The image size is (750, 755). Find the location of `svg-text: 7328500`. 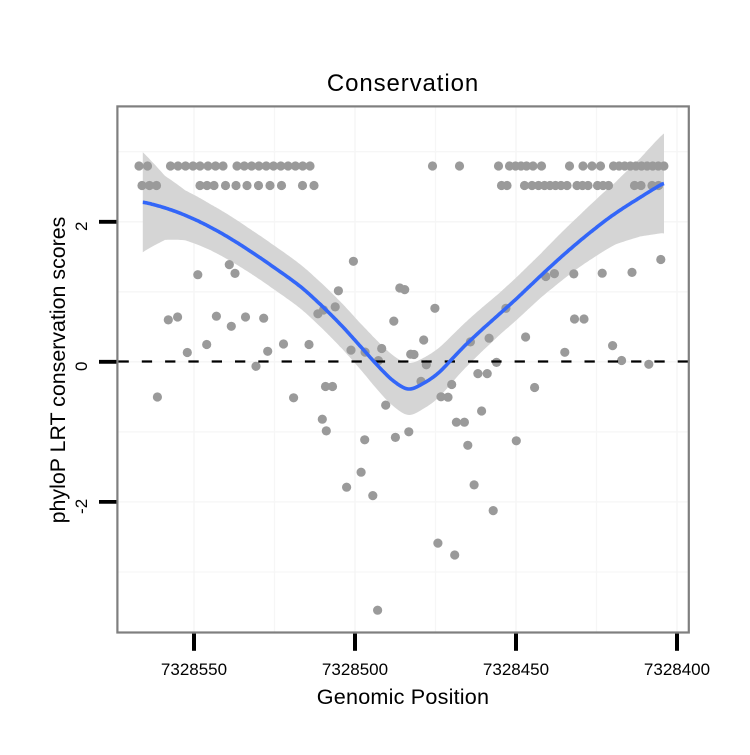

svg-text: 7328500 is located at coordinates (355, 669).